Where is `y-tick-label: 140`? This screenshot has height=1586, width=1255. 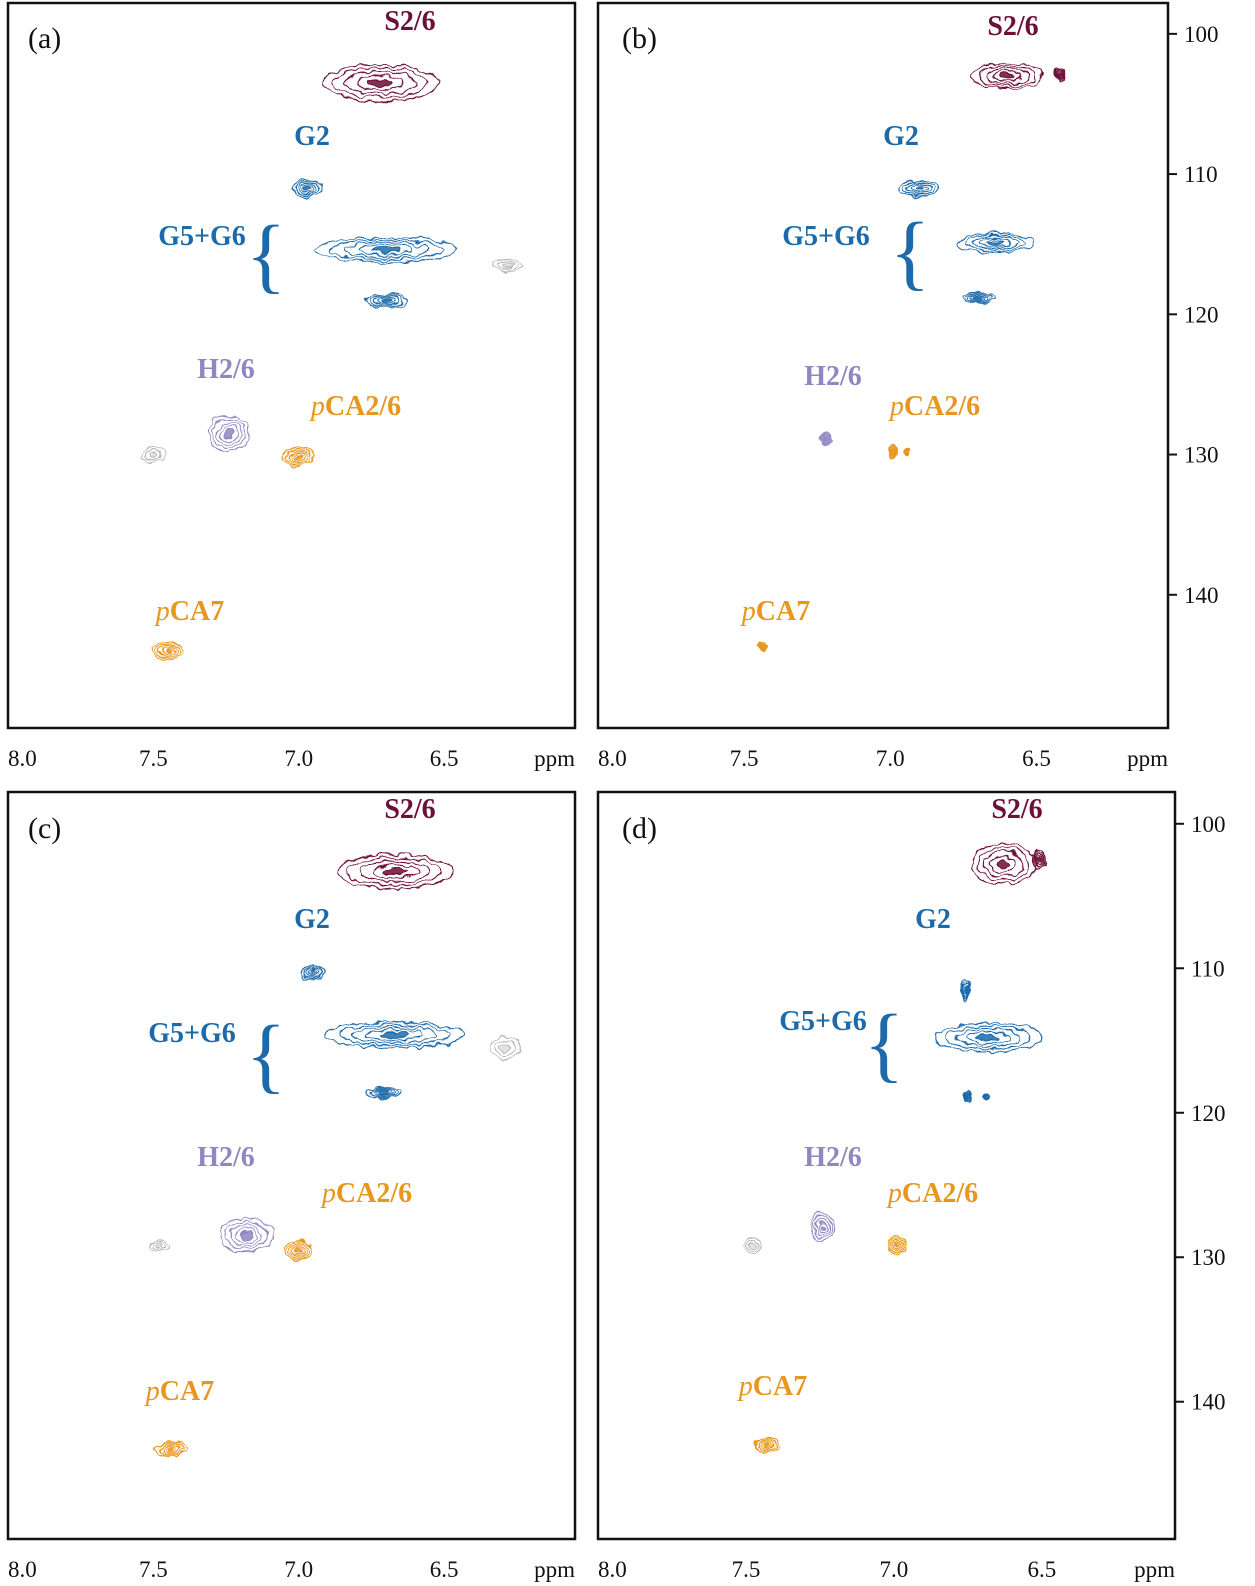 y-tick-label: 140 is located at coordinates (1201, 595).